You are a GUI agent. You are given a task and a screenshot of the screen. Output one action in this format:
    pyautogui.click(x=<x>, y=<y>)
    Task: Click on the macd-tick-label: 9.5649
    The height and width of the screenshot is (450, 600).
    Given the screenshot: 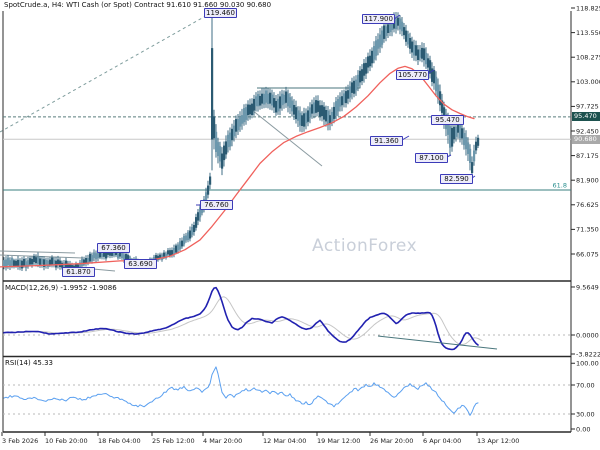 What is the action you would take?
    pyautogui.click(x=587, y=287)
    